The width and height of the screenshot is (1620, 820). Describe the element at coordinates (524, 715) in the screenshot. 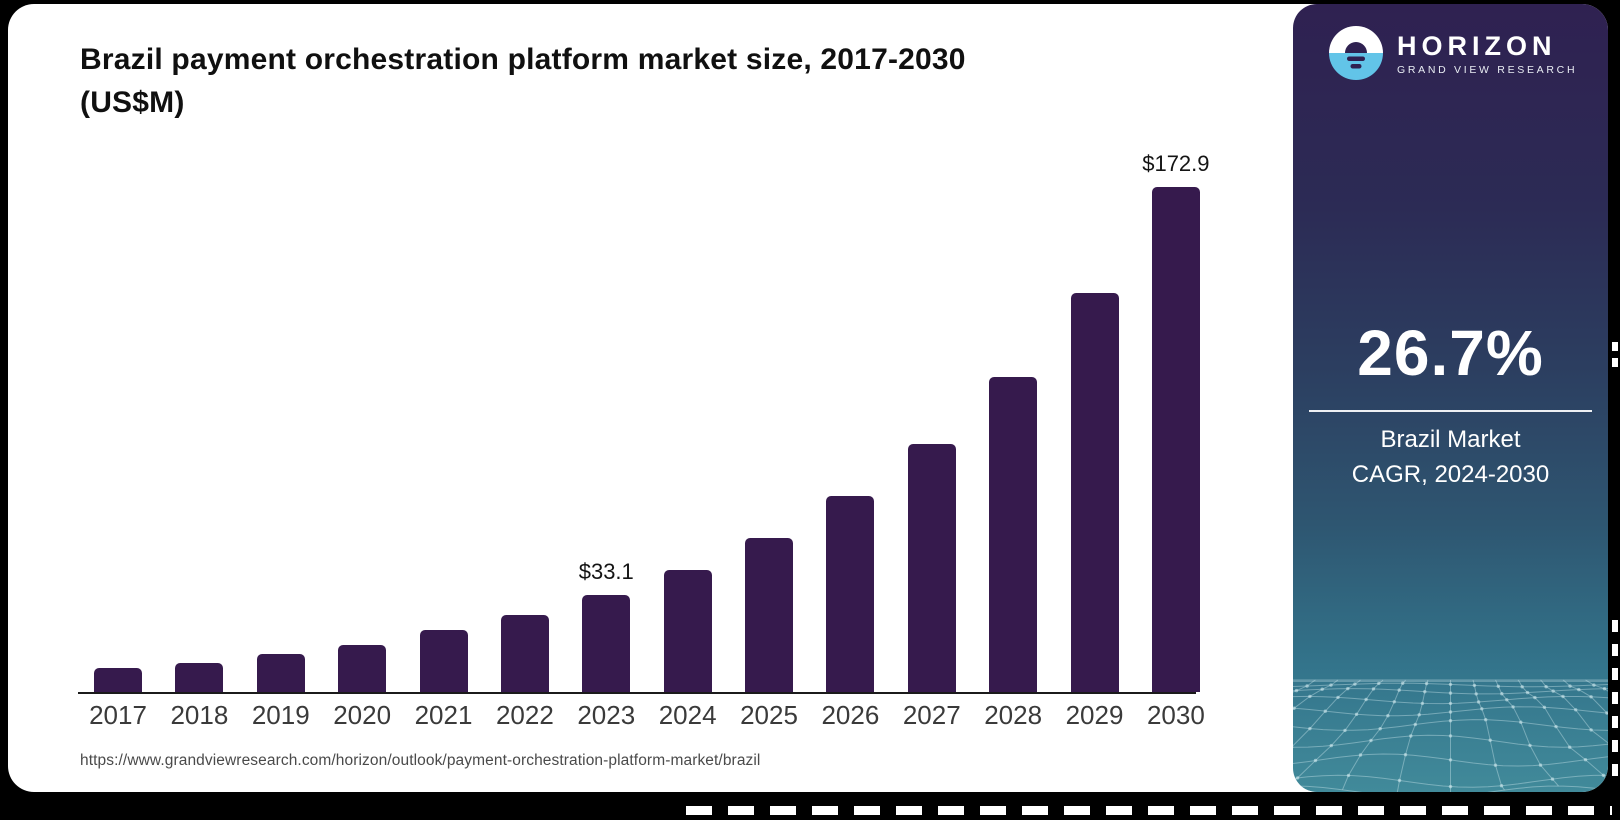

I see `x-axis-label-2022: 2022` at that location.